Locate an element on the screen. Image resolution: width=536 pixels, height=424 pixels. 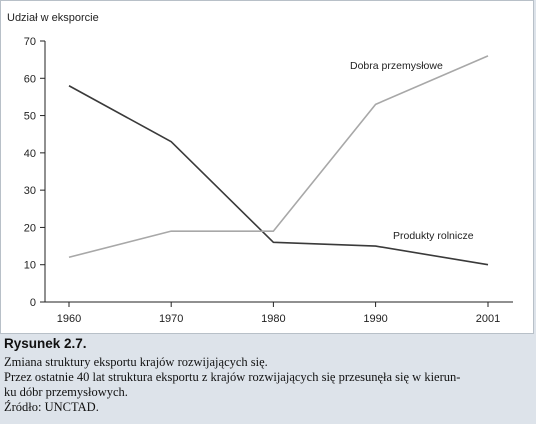
series-label-produkty-rolnicze: Produkty rolnicze is located at coordinates (433, 236).